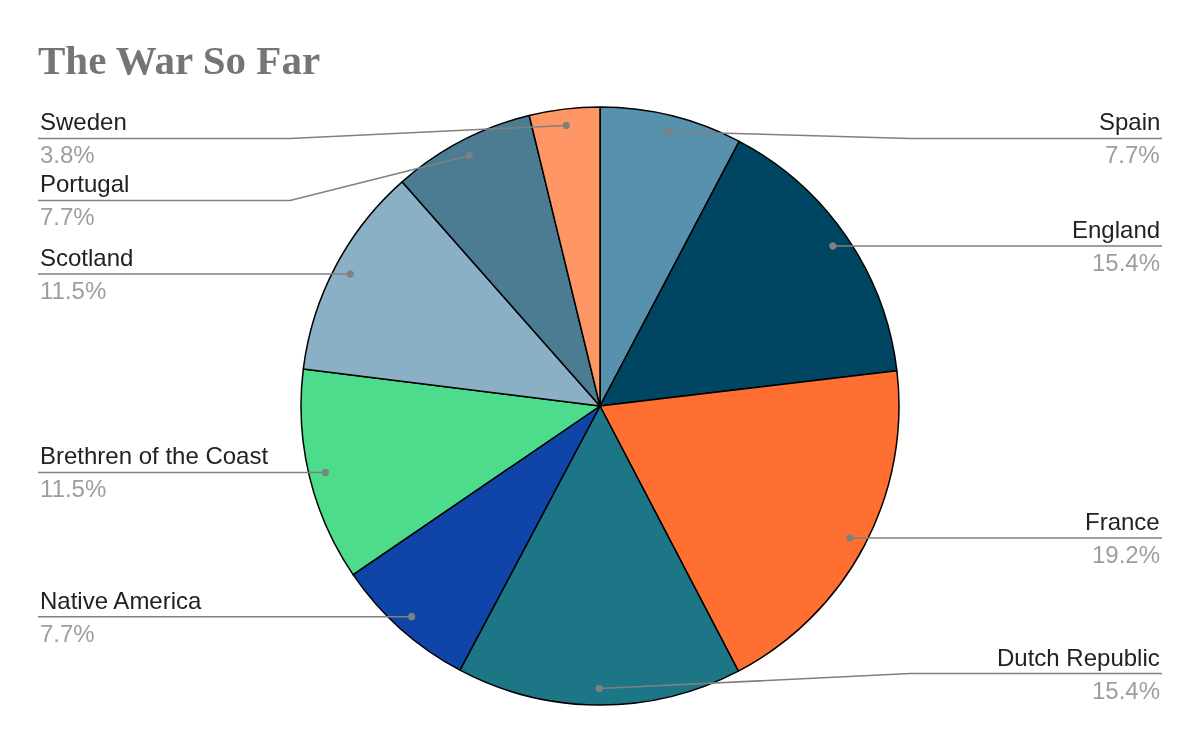 The width and height of the screenshot is (1200, 742). What do you see at coordinates (121, 600) in the screenshot?
I see `slice-label: Native America` at bounding box center [121, 600].